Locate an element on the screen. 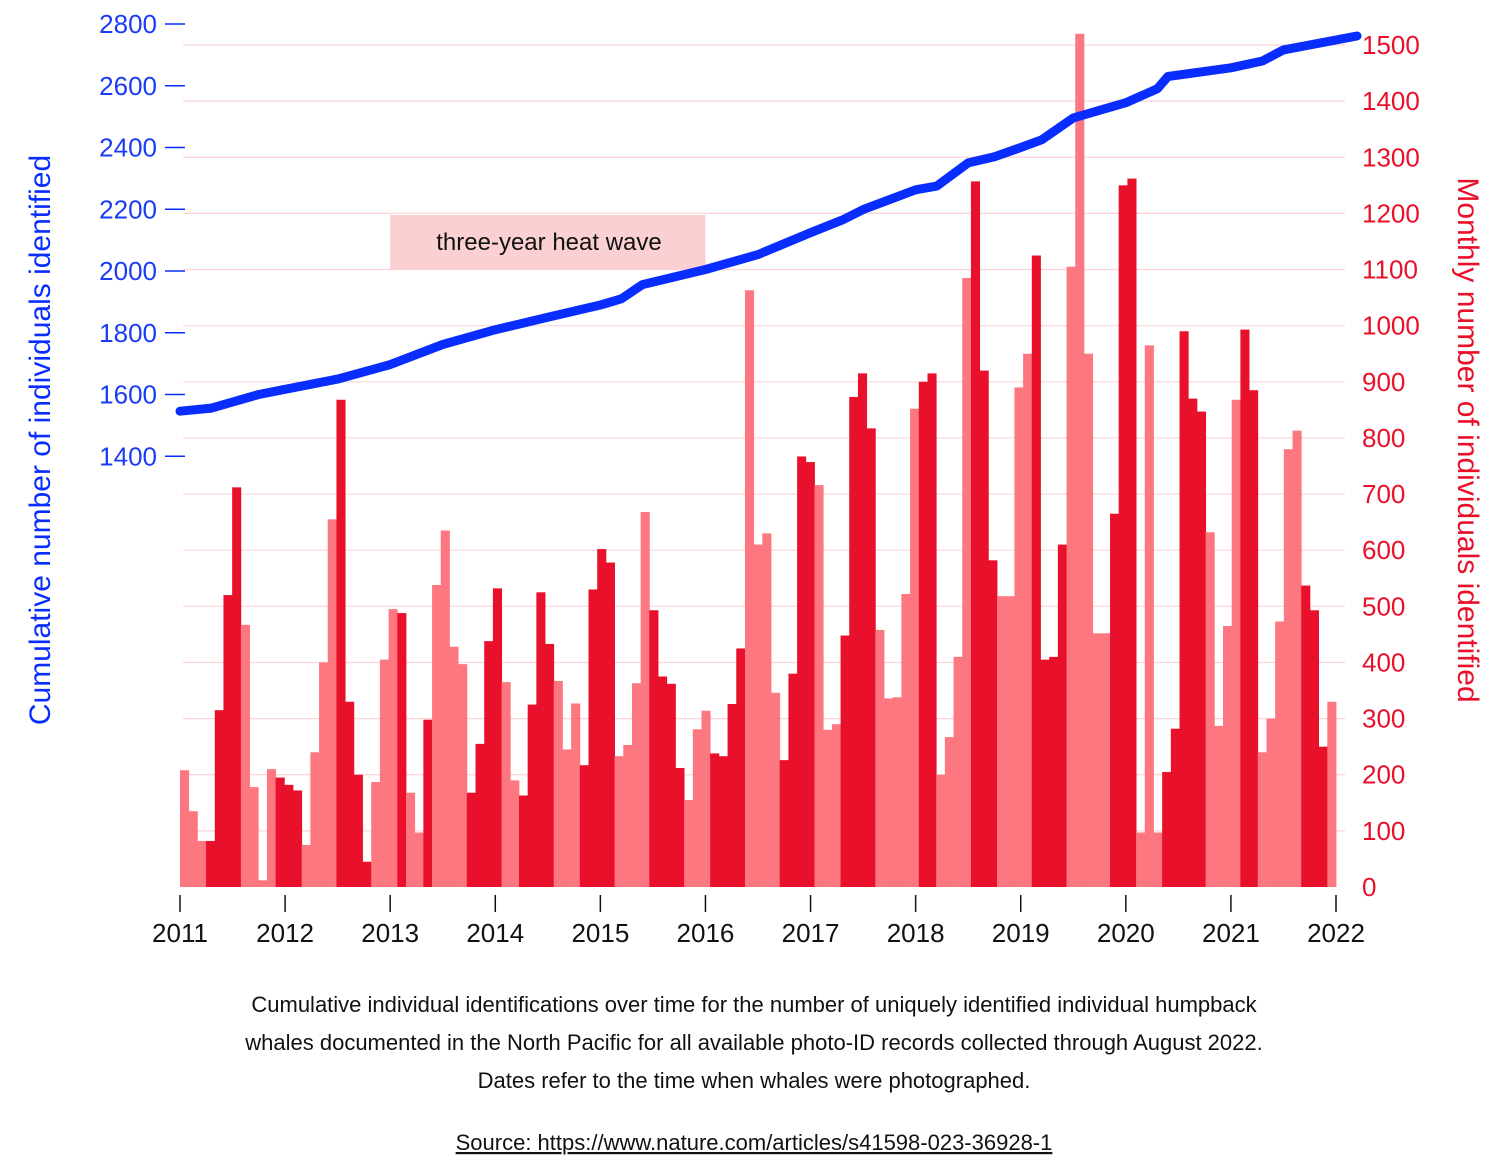 Image resolution: width=1508 pixels, height=1174 pixels. left-tick-label: 2000 is located at coordinates (128, 271).